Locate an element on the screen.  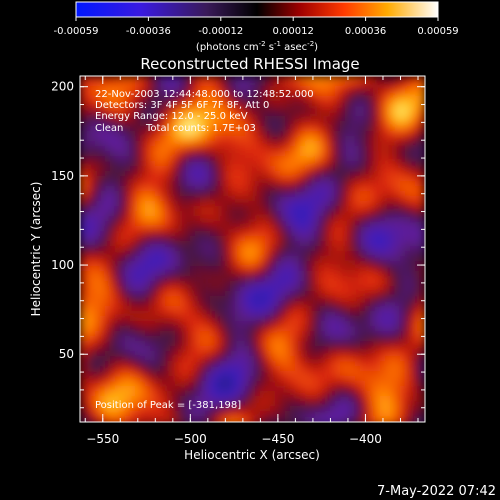
x-tick-label: −500 is located at coordinates (190, 439).